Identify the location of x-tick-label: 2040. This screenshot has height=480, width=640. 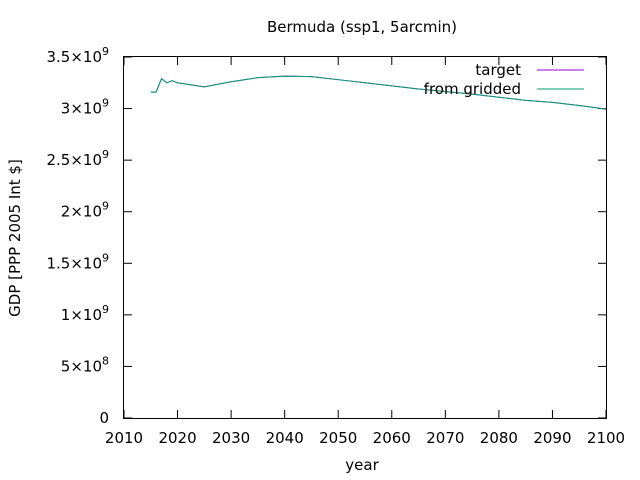
(285, 438).